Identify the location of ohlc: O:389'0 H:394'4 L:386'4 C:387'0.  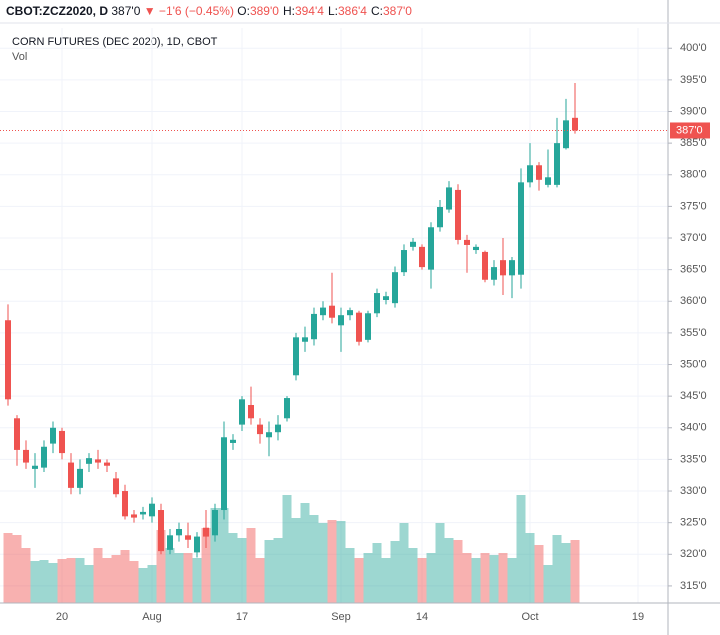
(326, 11).